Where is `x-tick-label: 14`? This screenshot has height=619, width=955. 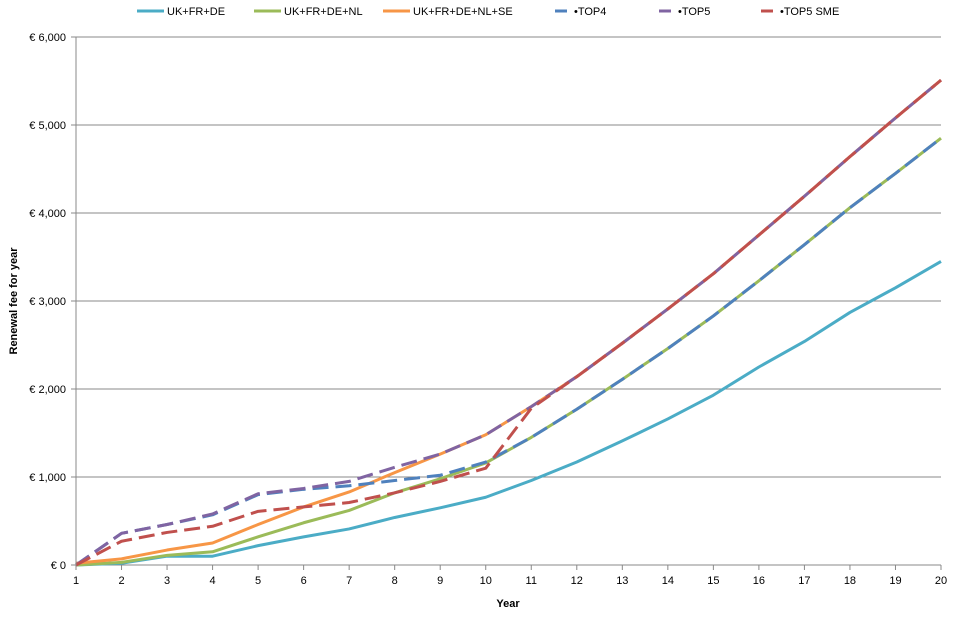 x-tick-label: 14 is located at coordinates (668, 581).